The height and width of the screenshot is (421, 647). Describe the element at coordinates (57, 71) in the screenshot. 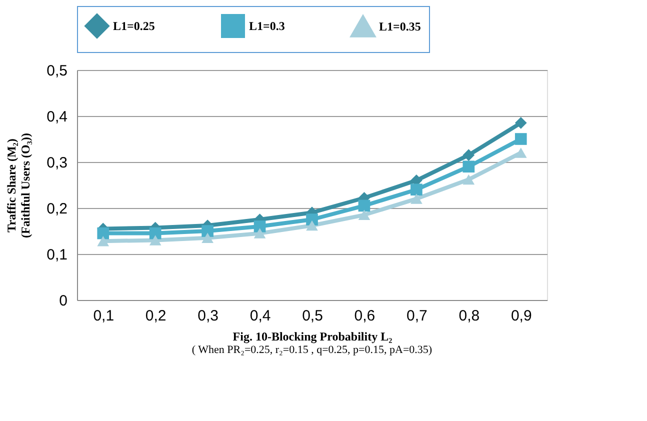

I see `y-tick-label: 0,5` at that location.